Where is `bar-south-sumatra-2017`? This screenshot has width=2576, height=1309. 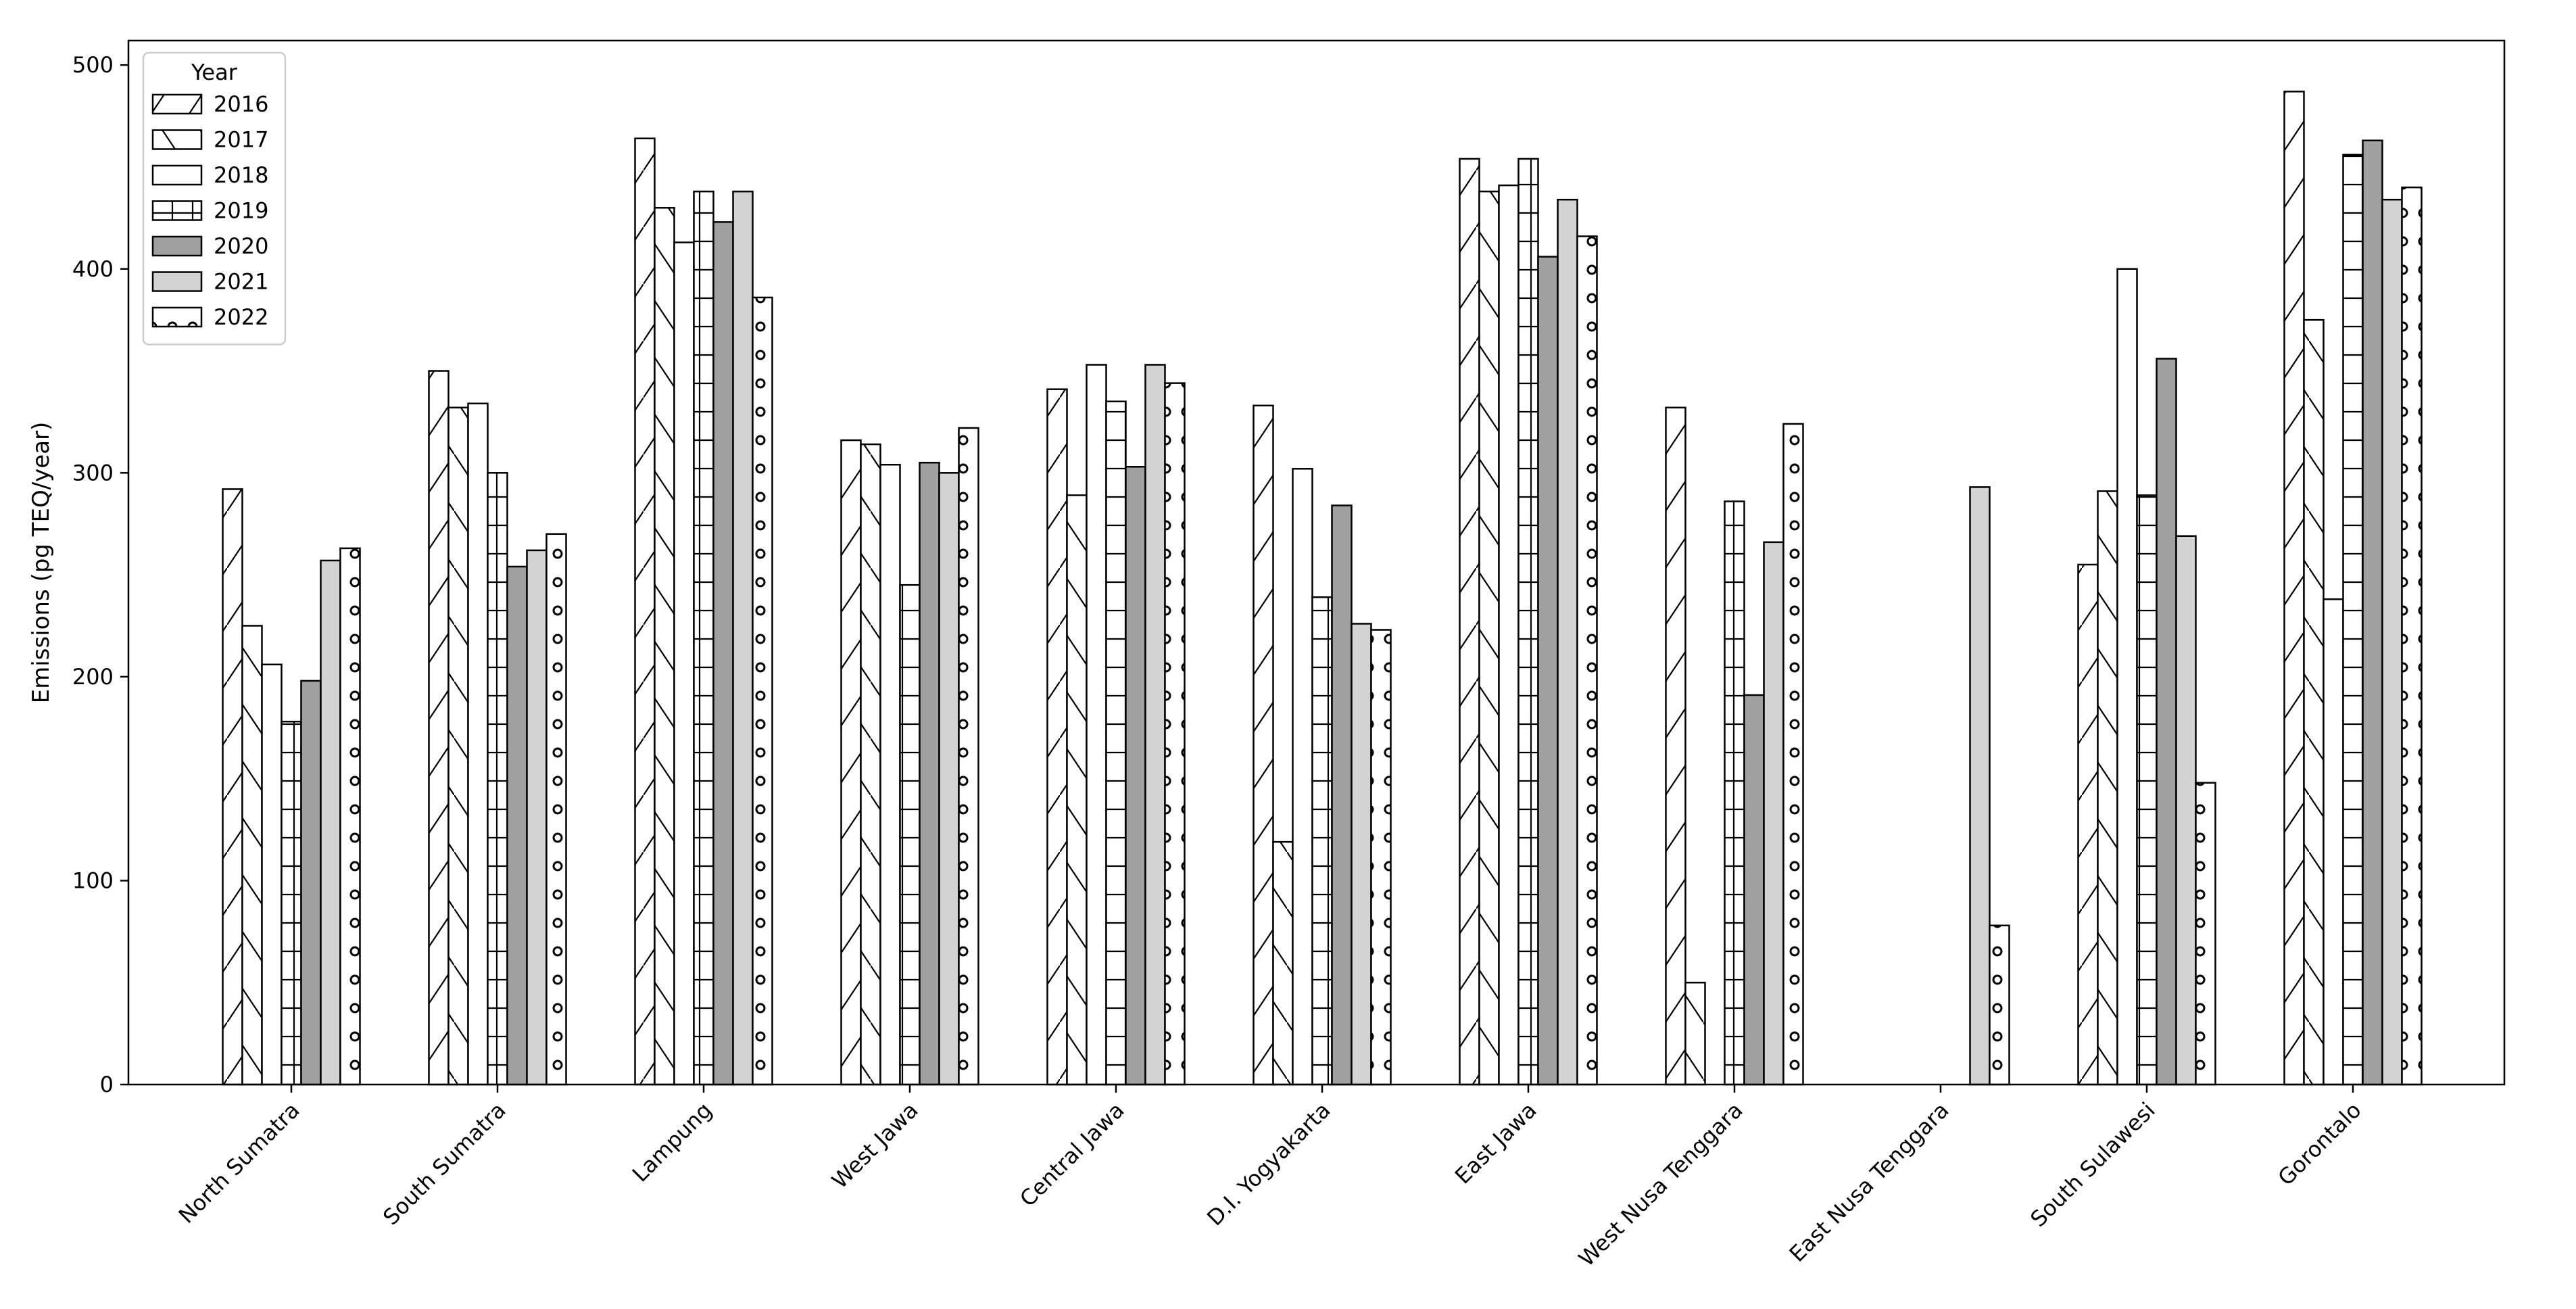
bar-south-sumatra-2017 is located at coordinates (458, 746).